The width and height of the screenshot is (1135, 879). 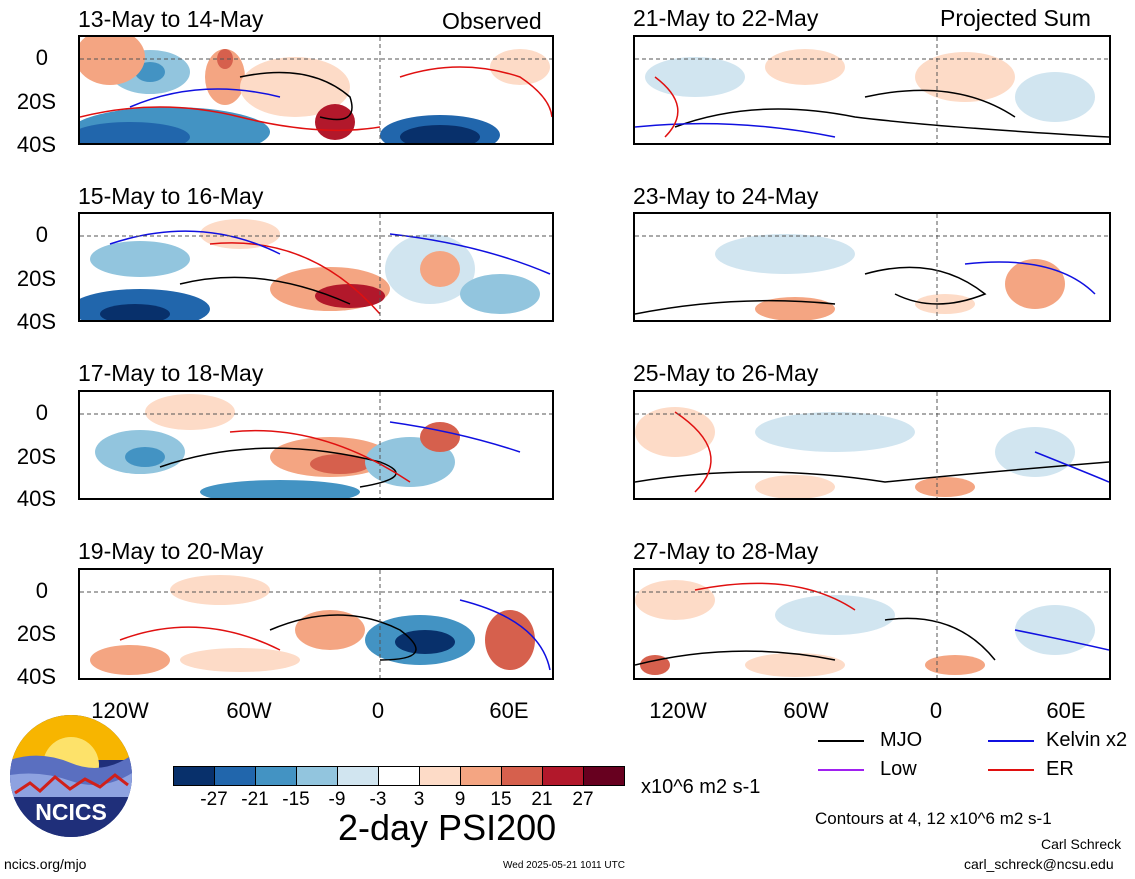 What do you see at coordinates (1015, 18) in the screenshot?
I see `projected-header: Projected Sum` at bounding box center [1015, 18].